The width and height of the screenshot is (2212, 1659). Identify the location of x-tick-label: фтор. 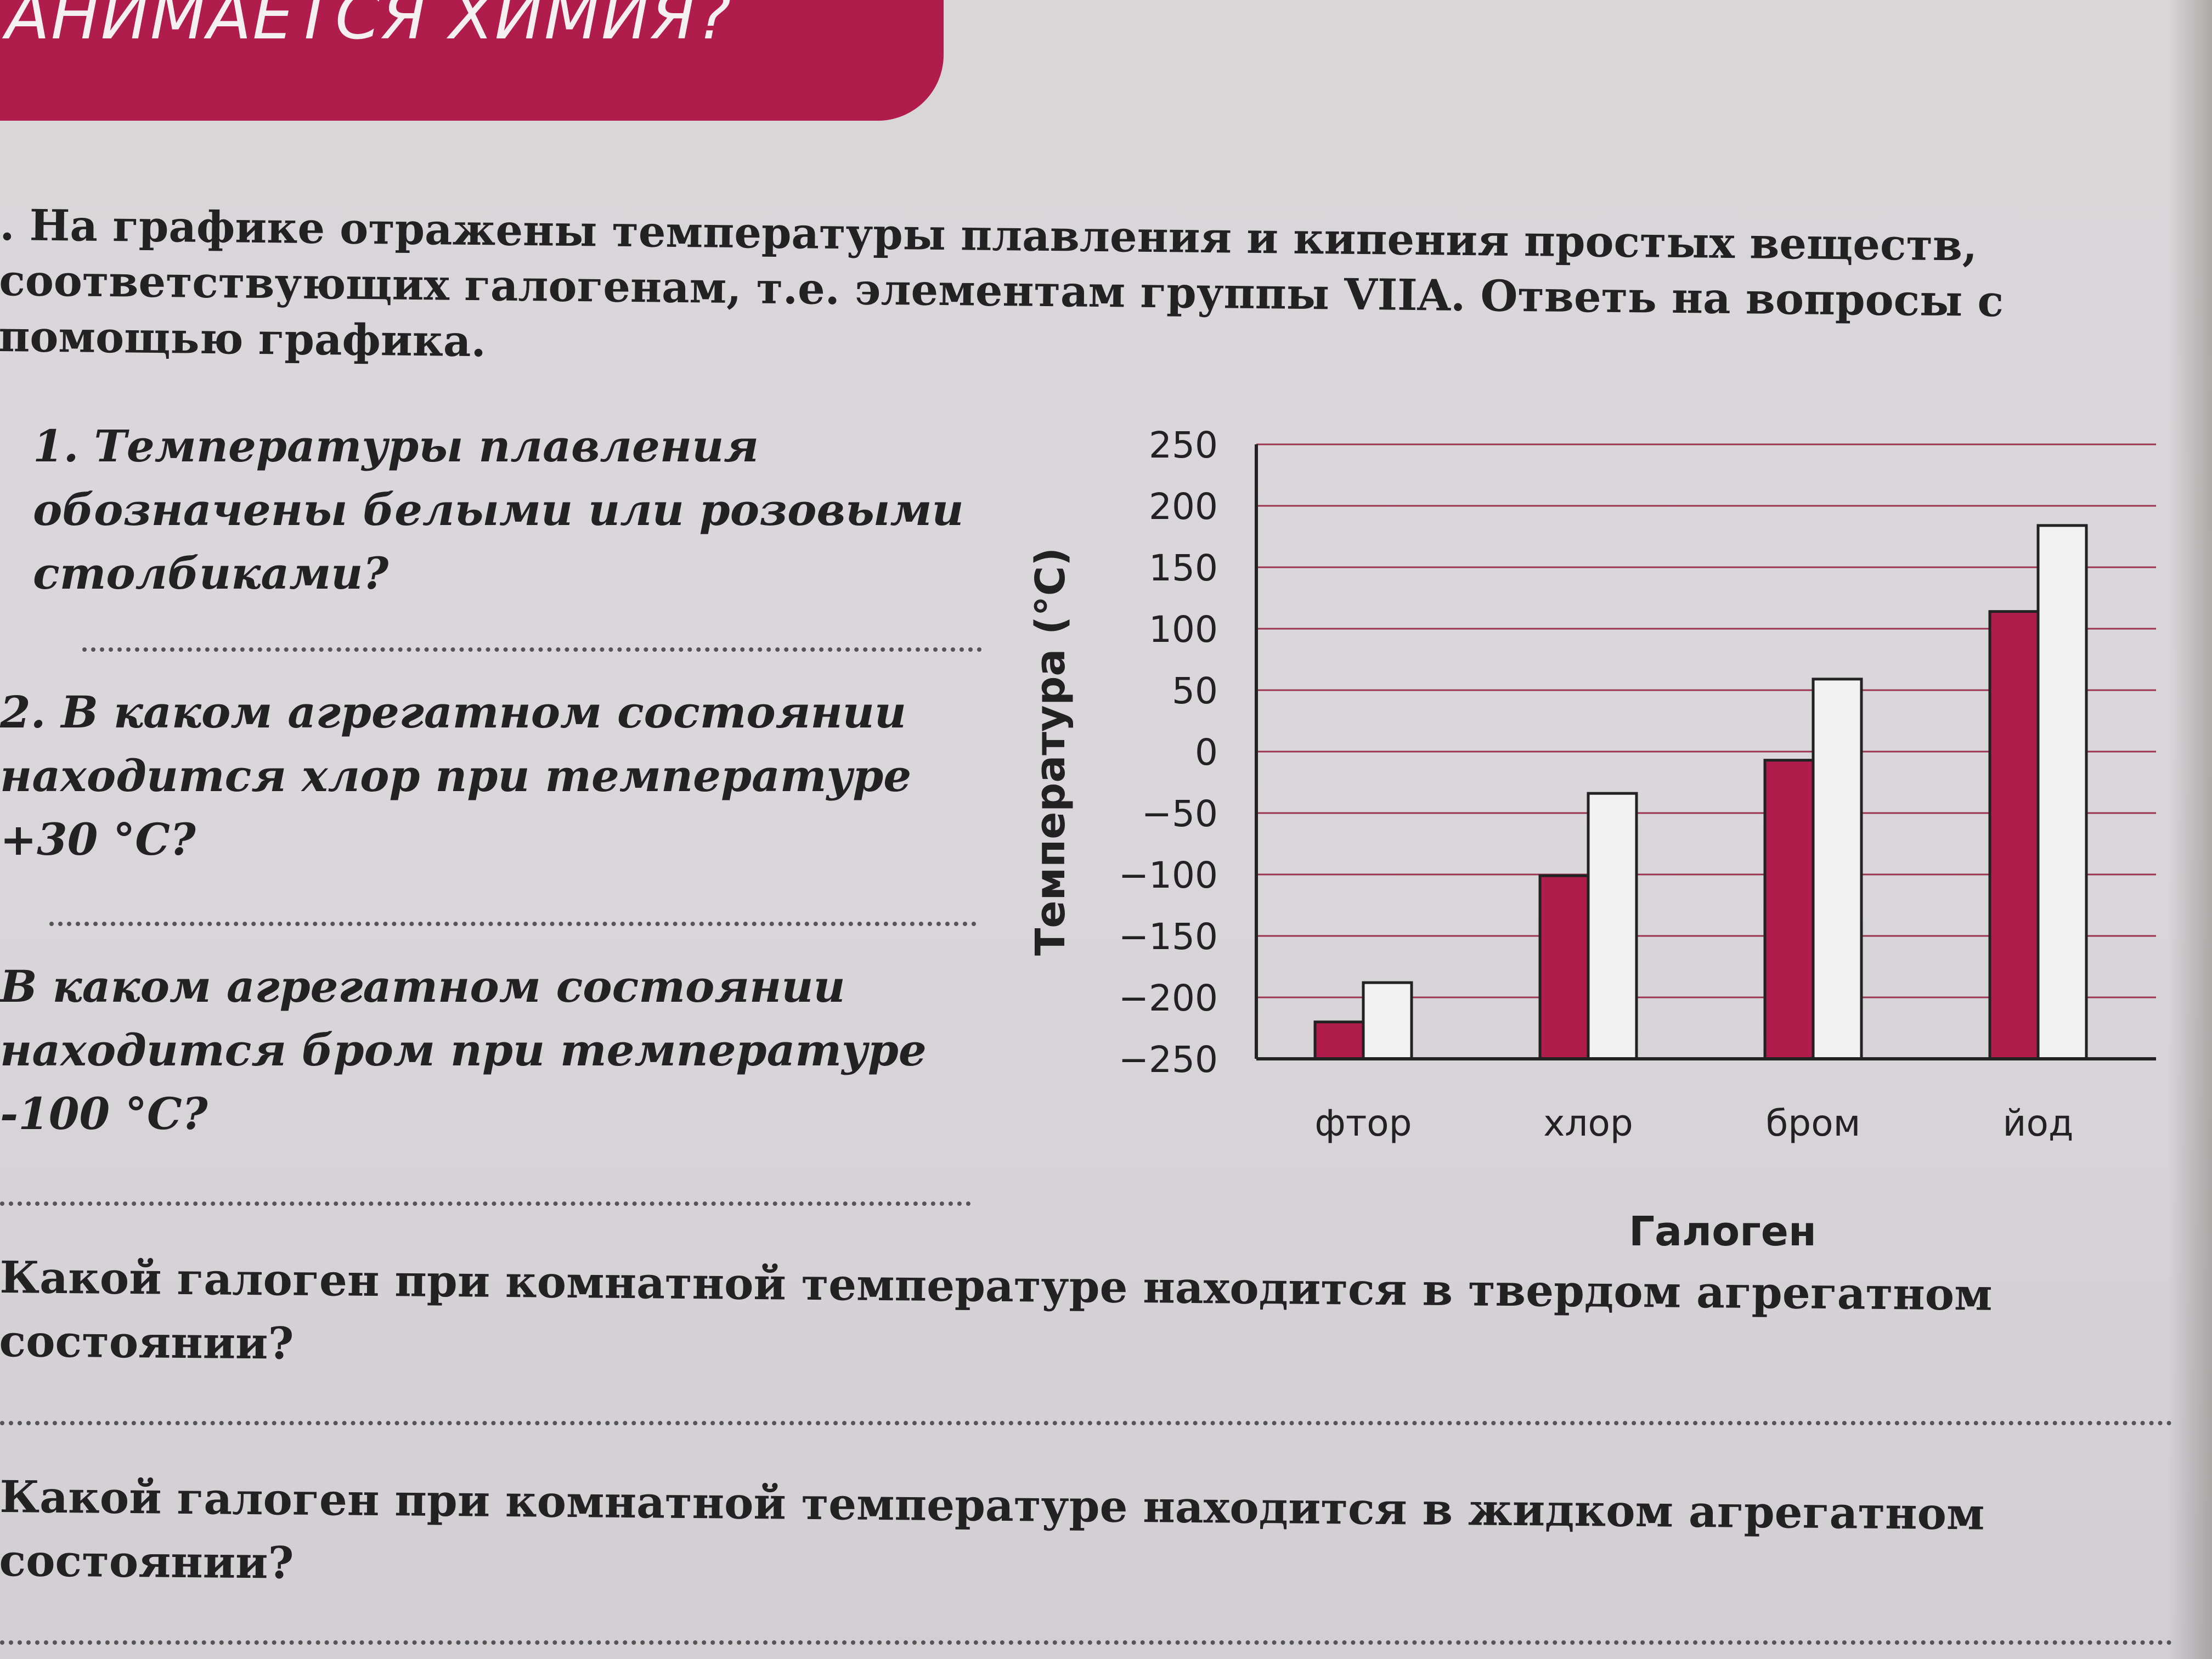
(1363, 1123).